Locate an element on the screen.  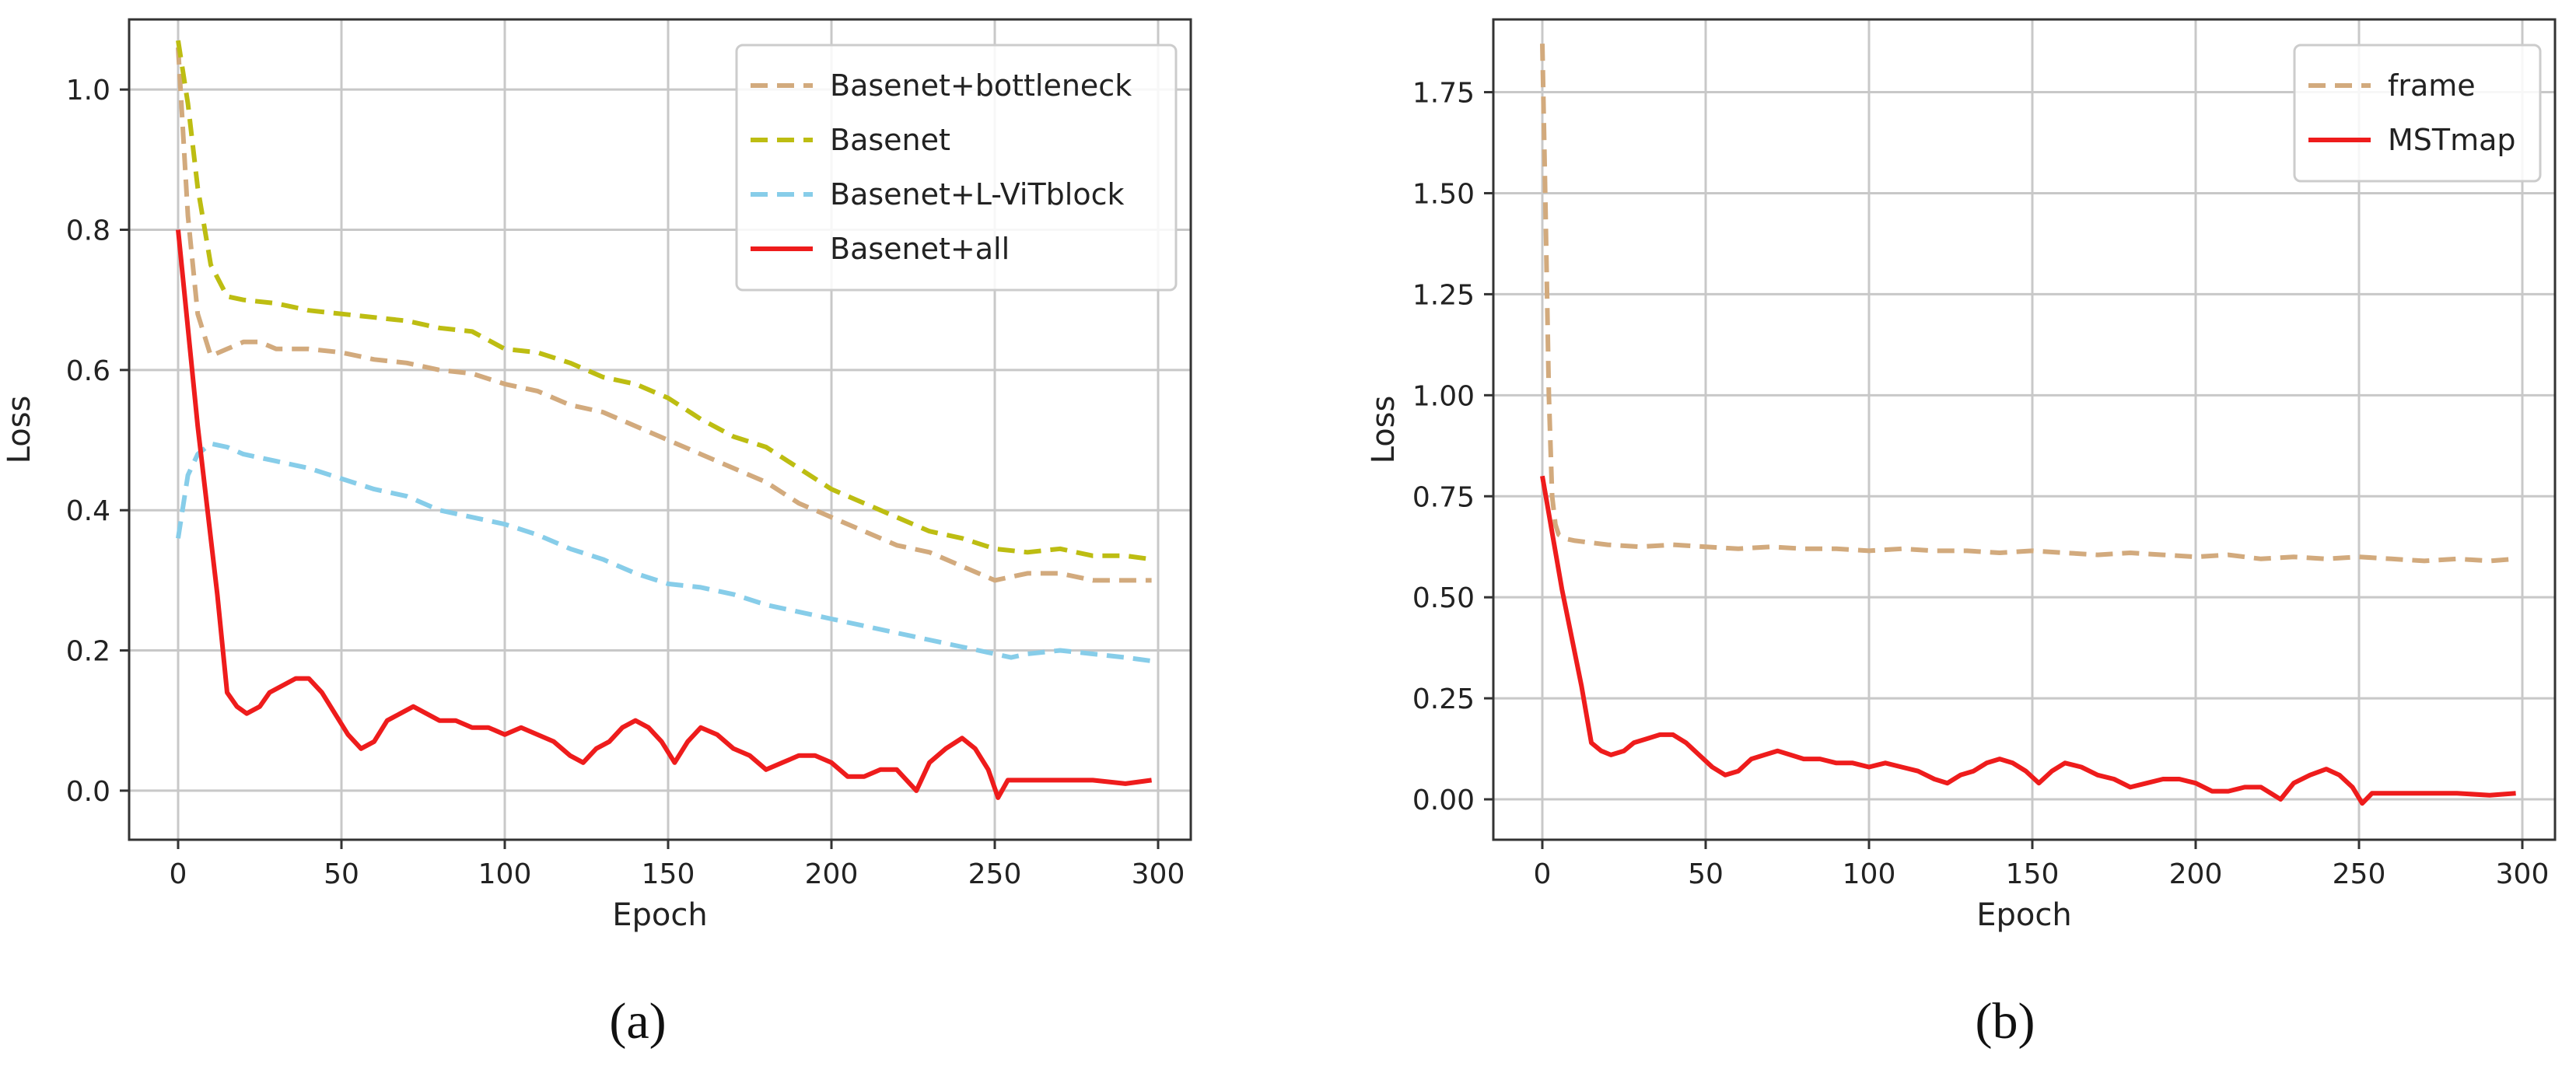
legend-label: Basenet+L-ViTblock is located at coordinates (977, 194).